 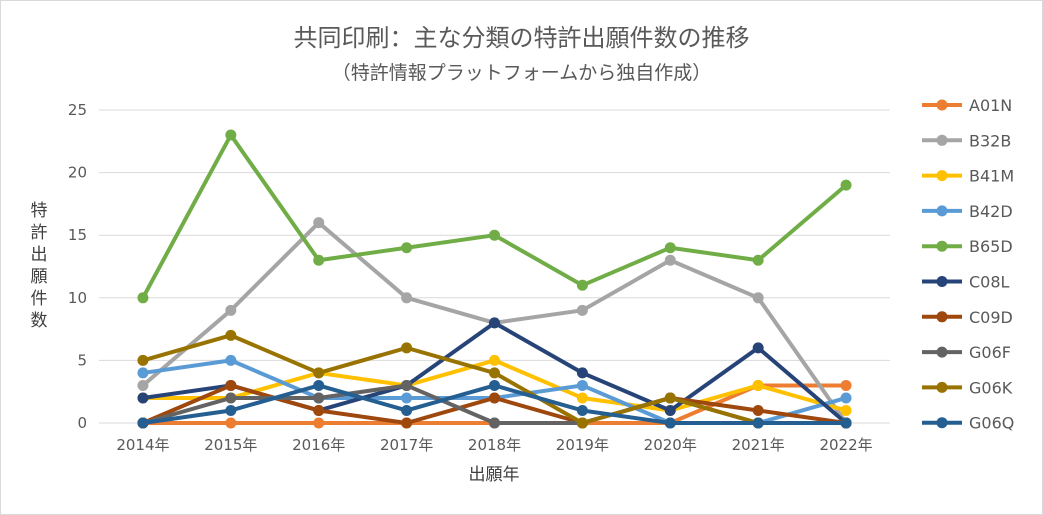 I want to click on legend-label: B65D, so click(x=991, y=246).